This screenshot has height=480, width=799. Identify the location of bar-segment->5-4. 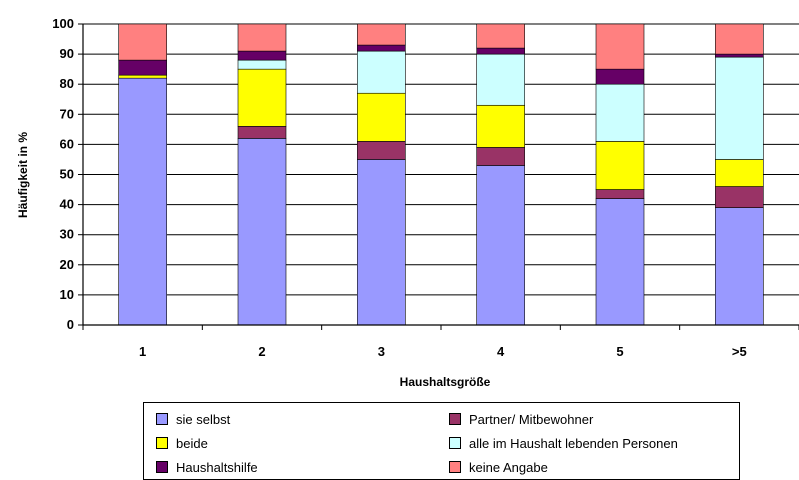
(739, 108).